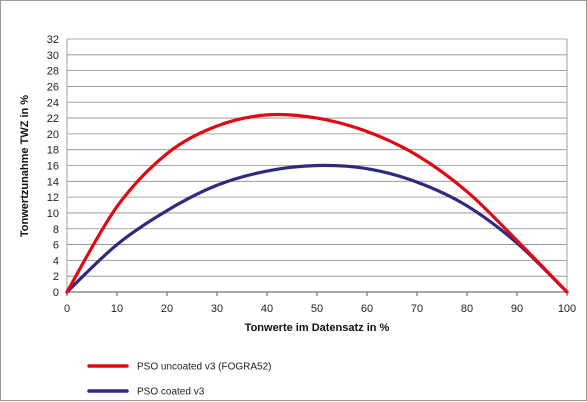 The image size is (587, 402). Describe the element at coordinates (204, 367) in the screenshot. I see `legend-label: PSO uncoated v3 (FOGRA52)` at that location.